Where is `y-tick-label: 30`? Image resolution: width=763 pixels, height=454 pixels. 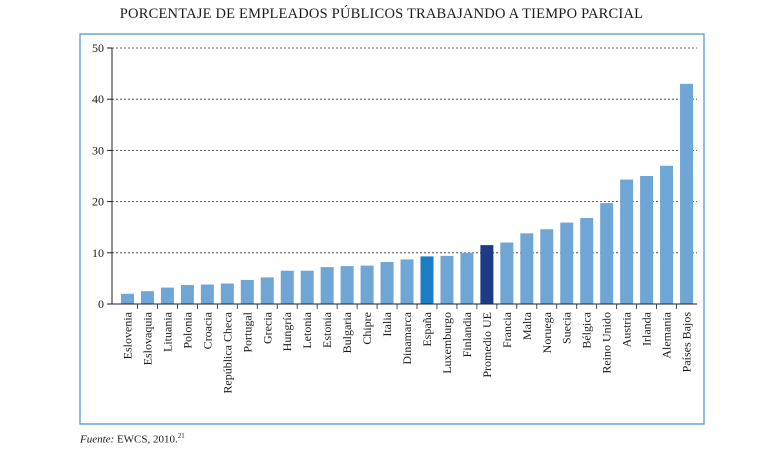
y-tick-label: 30 is located at coordinates (98, 150).